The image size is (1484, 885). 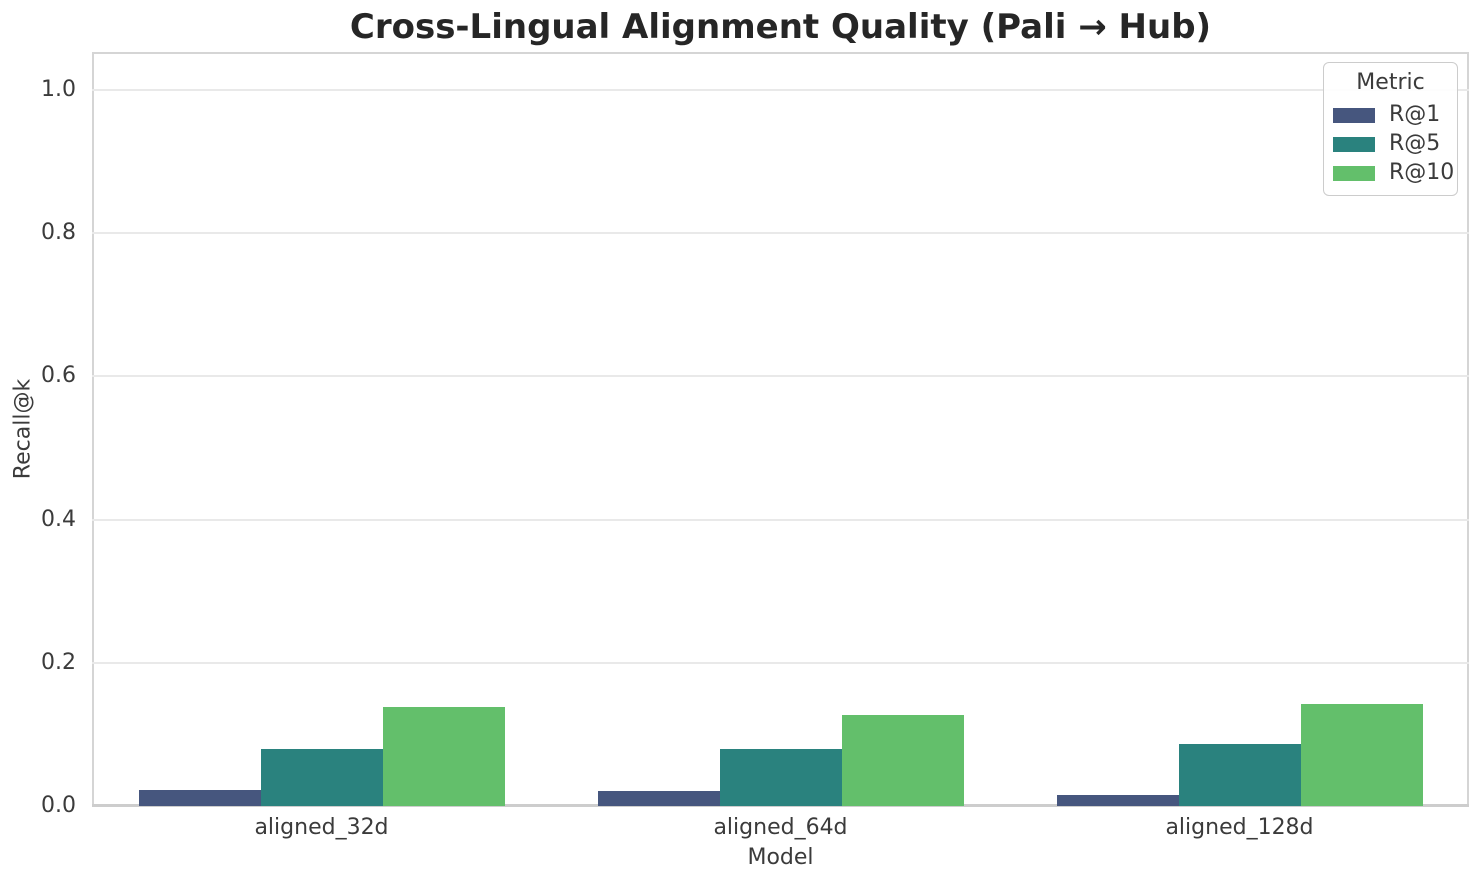 I want to click on legend-swatch-R@10, so click(x=1354, y=173).